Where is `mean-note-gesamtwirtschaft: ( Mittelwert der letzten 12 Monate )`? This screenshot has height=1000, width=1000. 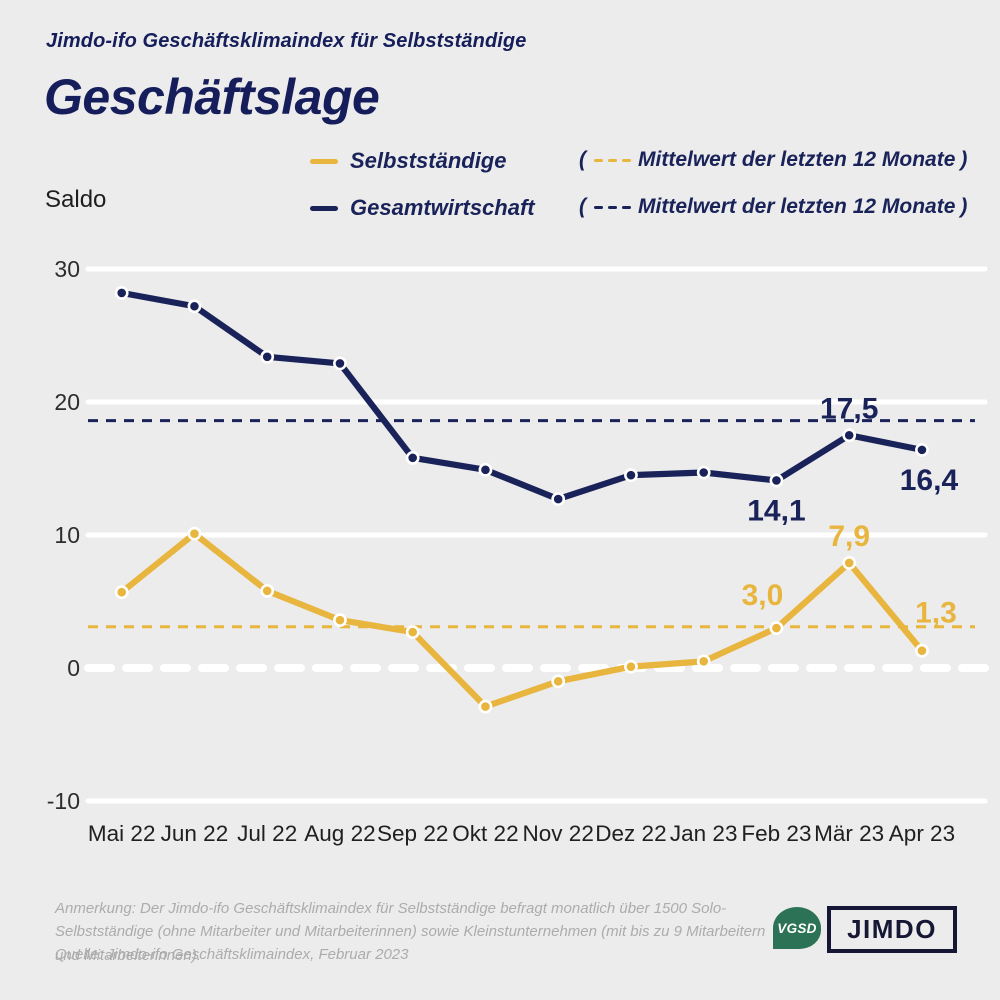 mean-note-gesamtwirtschaft: ( Mittelwert der letzten 12 Monate ) is located at coordinates (770, 207).